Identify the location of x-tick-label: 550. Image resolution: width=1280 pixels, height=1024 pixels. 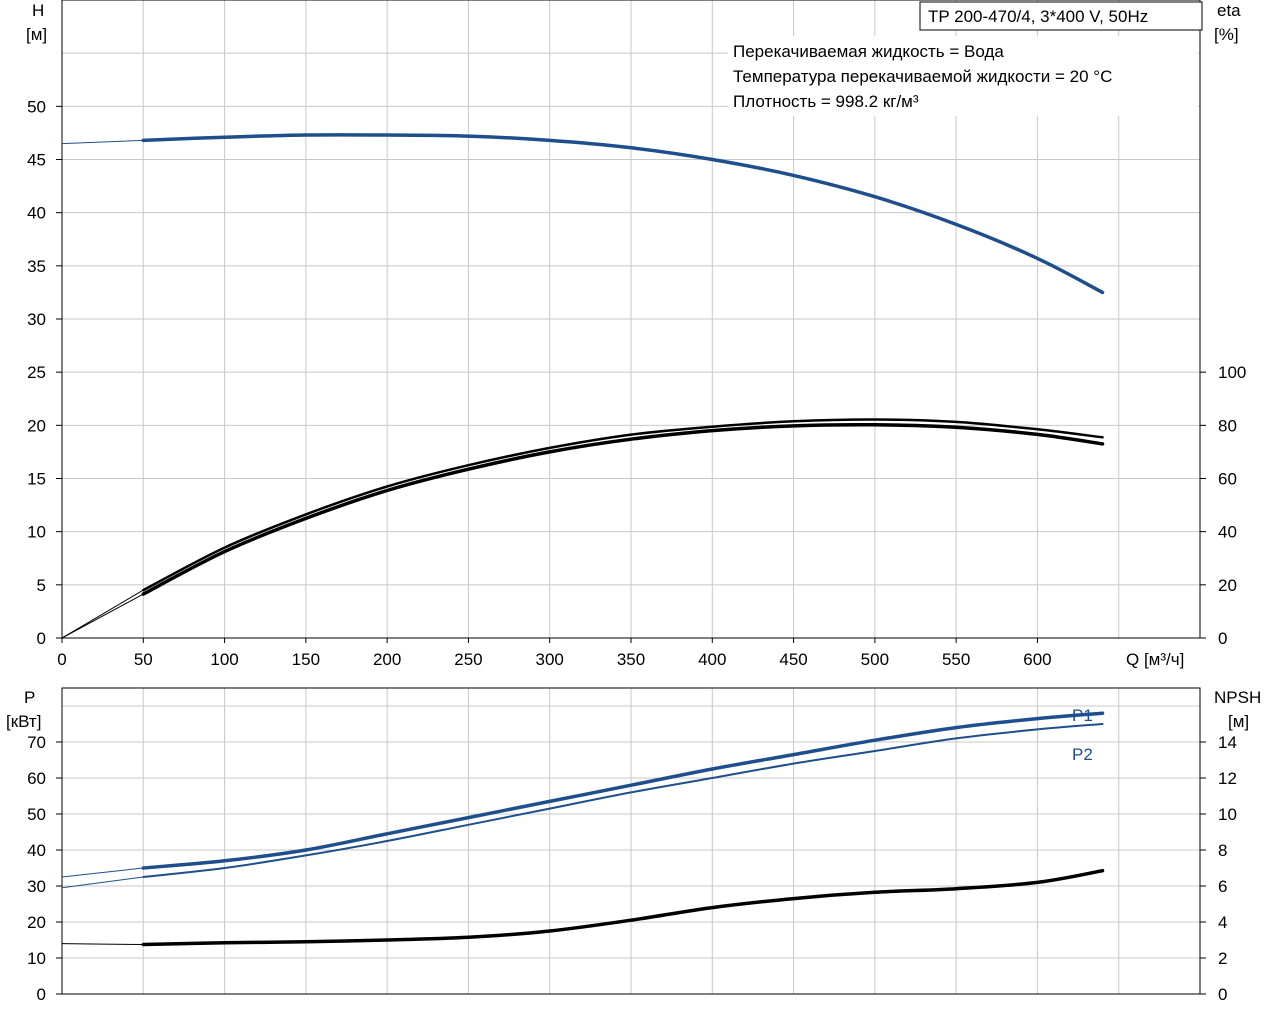
(956, 659).